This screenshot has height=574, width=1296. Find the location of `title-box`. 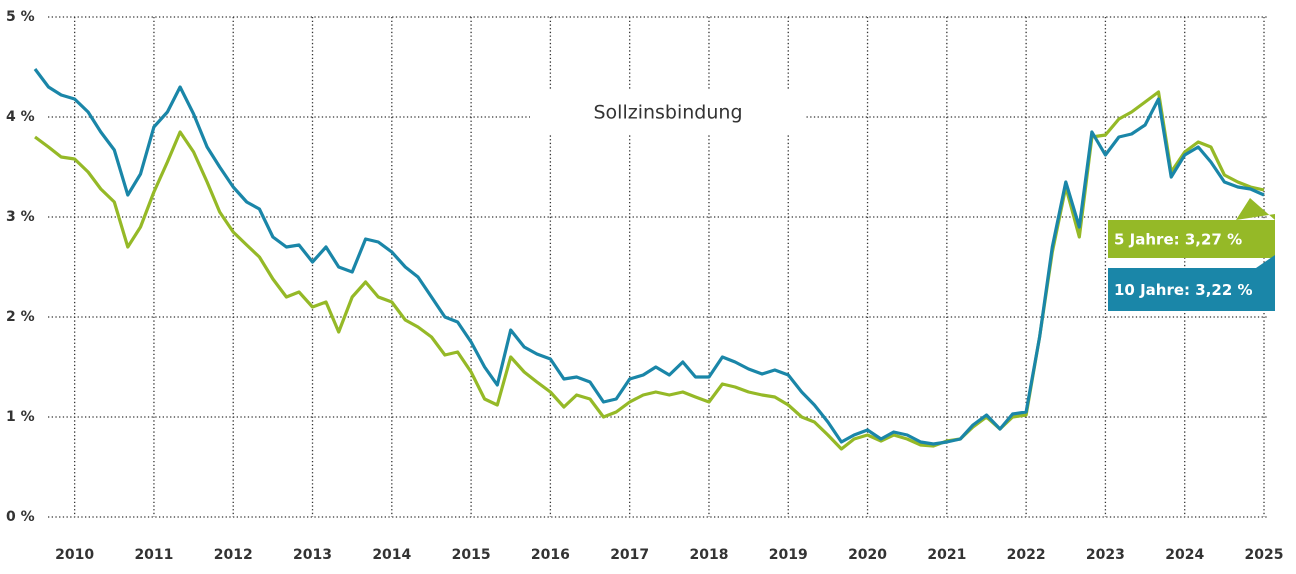

title-box is located at coordinates (668, 113).